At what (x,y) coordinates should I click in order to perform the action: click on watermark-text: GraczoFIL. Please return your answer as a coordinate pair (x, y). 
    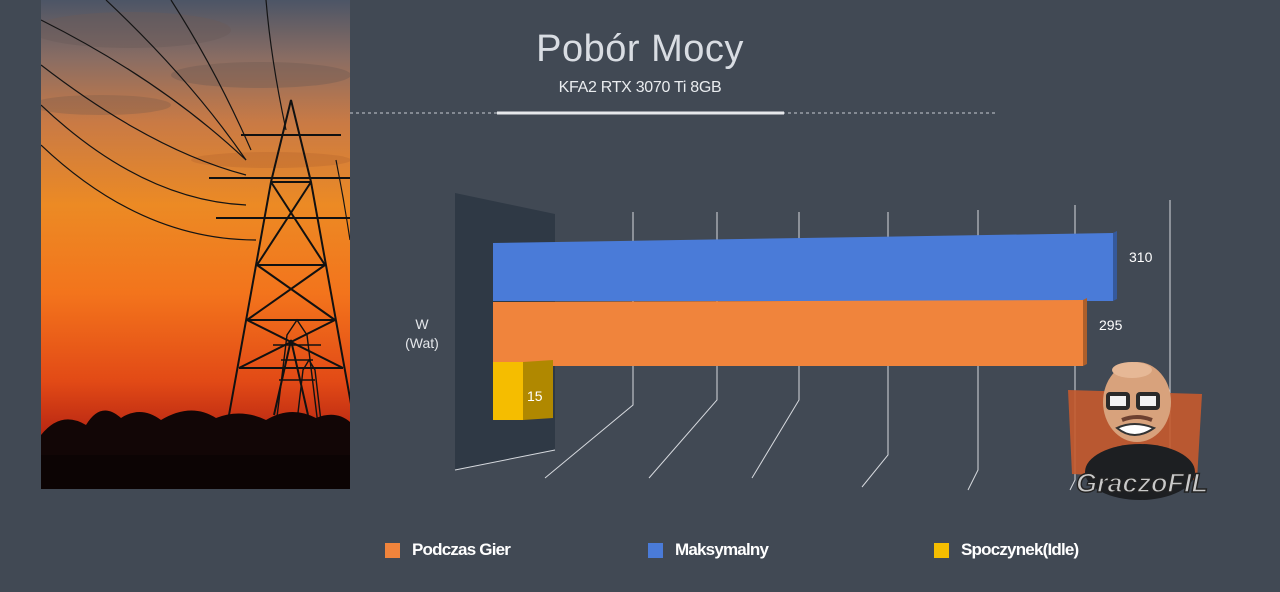
    Looking at the image, I should click on (1142, 483).